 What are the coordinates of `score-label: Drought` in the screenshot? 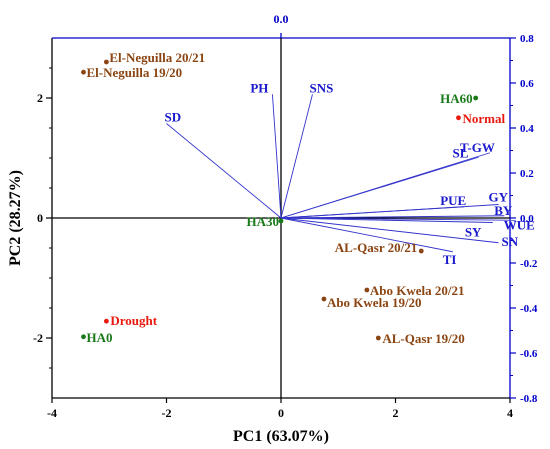 It's located at (133, 320).